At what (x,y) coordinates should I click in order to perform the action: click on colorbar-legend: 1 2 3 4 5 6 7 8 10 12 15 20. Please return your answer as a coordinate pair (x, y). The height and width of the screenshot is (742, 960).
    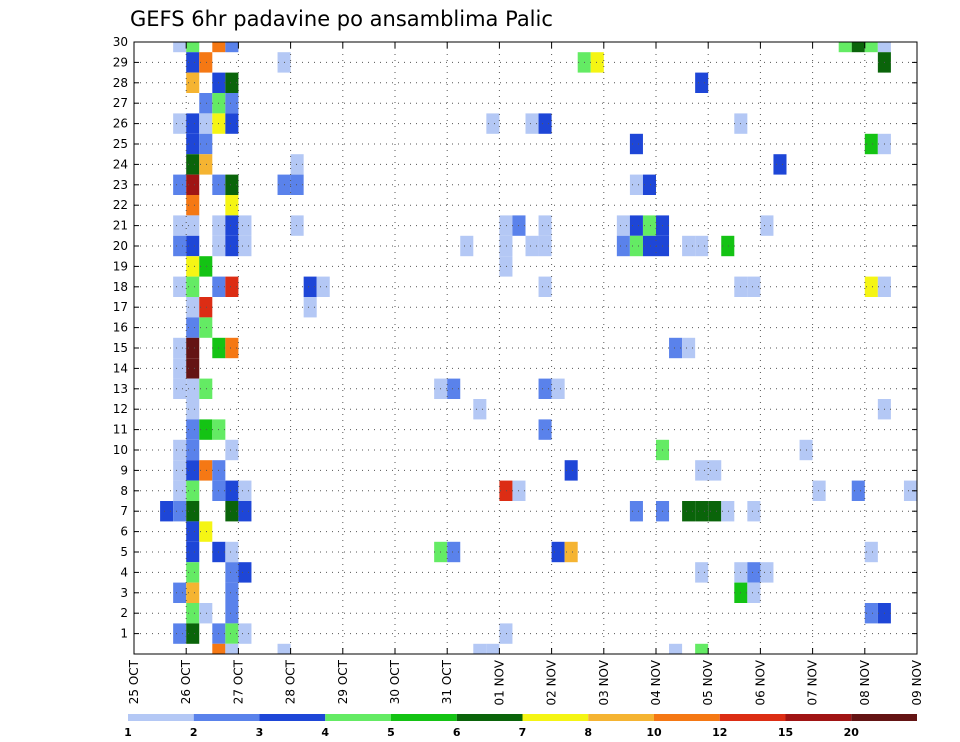
    Looking at the image, I should click on (520, 726).